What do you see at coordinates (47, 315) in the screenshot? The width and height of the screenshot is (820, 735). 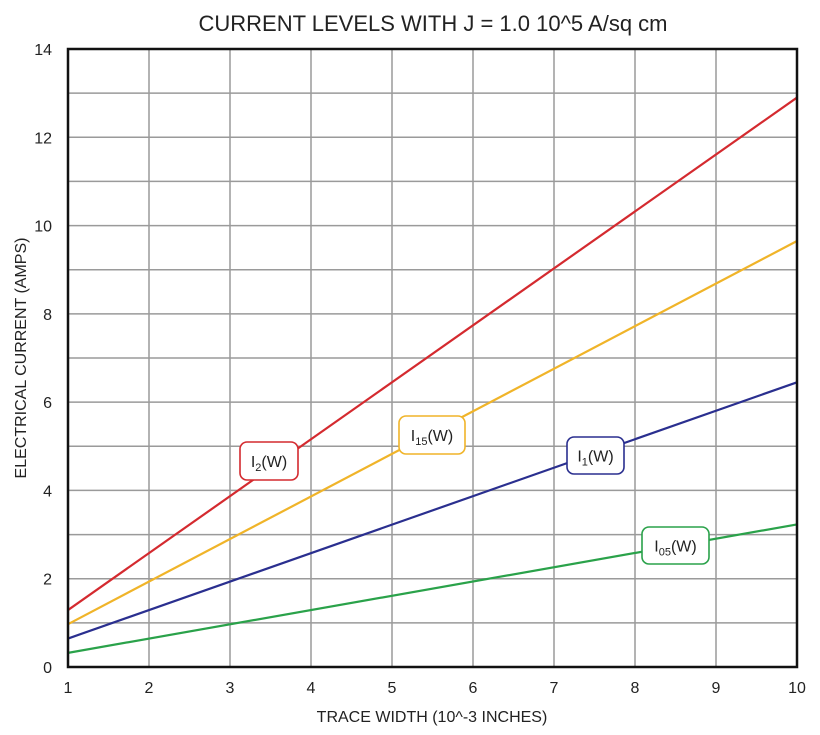 I see `y-tick-label: 8` at bounding box center [47, 315].